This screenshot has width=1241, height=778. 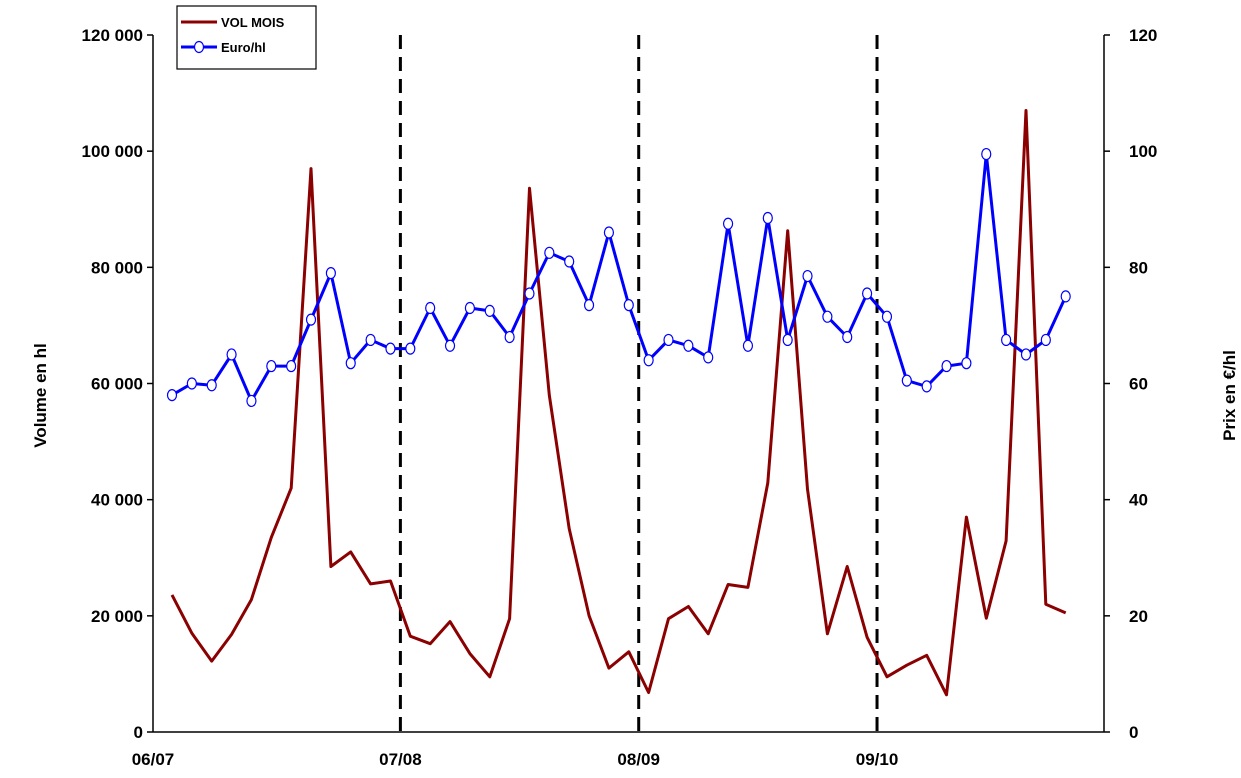 I want to click on left-tick-label: 100 000, so click(x=112, y=151).